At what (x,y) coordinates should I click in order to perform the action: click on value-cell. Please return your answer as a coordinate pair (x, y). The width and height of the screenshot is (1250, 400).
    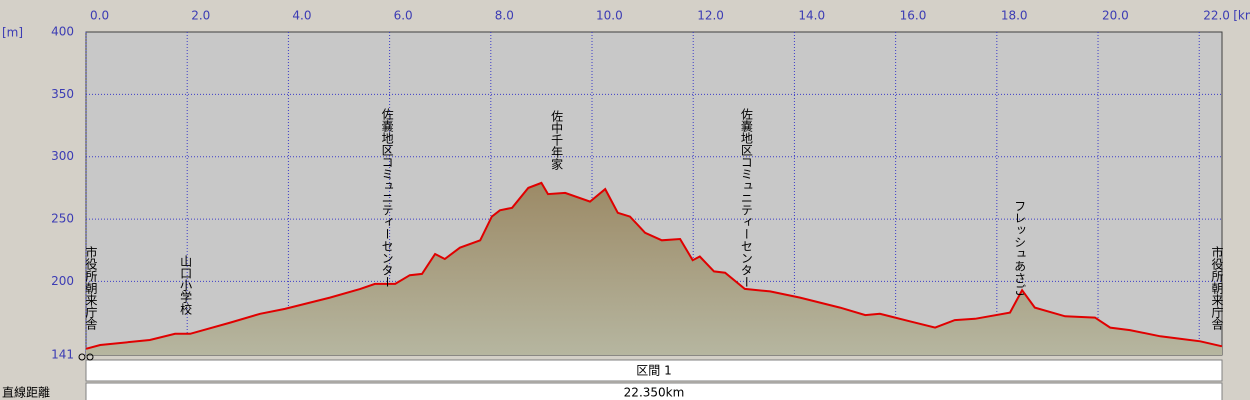
    Looking at the image, I should click on (654, 391).